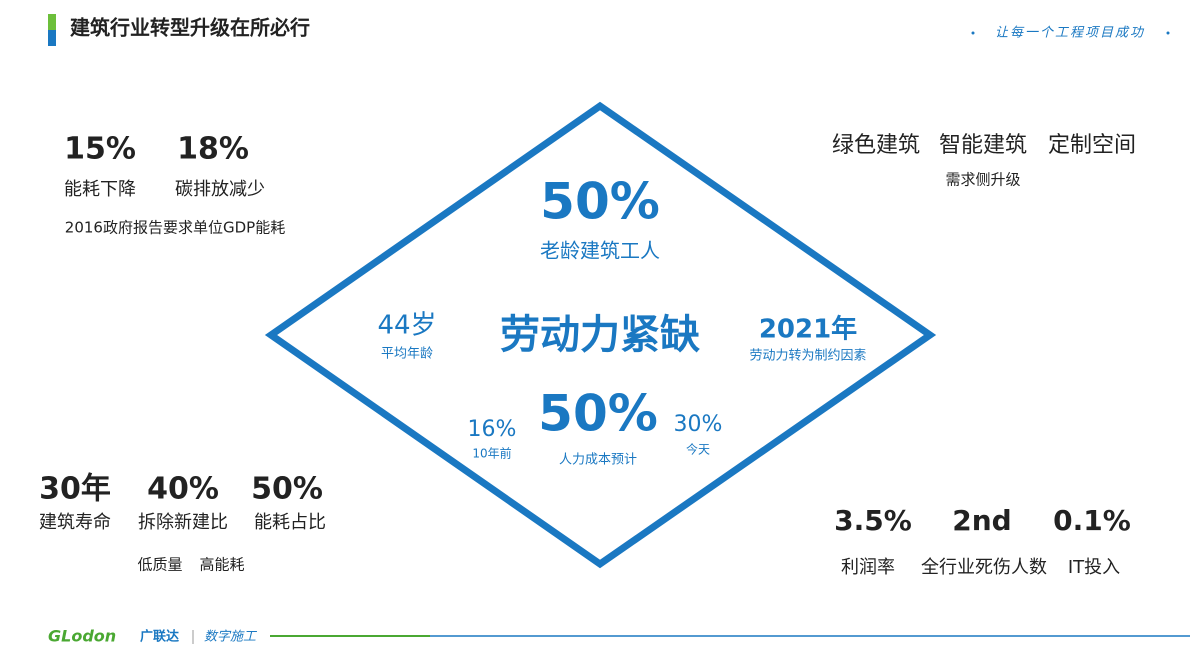 This screenshot has height=669, width=1190. What do you see at coordinates (52, 38) in the screenshot?
I see `title-icon-blue` at bounding box center [52, 38].